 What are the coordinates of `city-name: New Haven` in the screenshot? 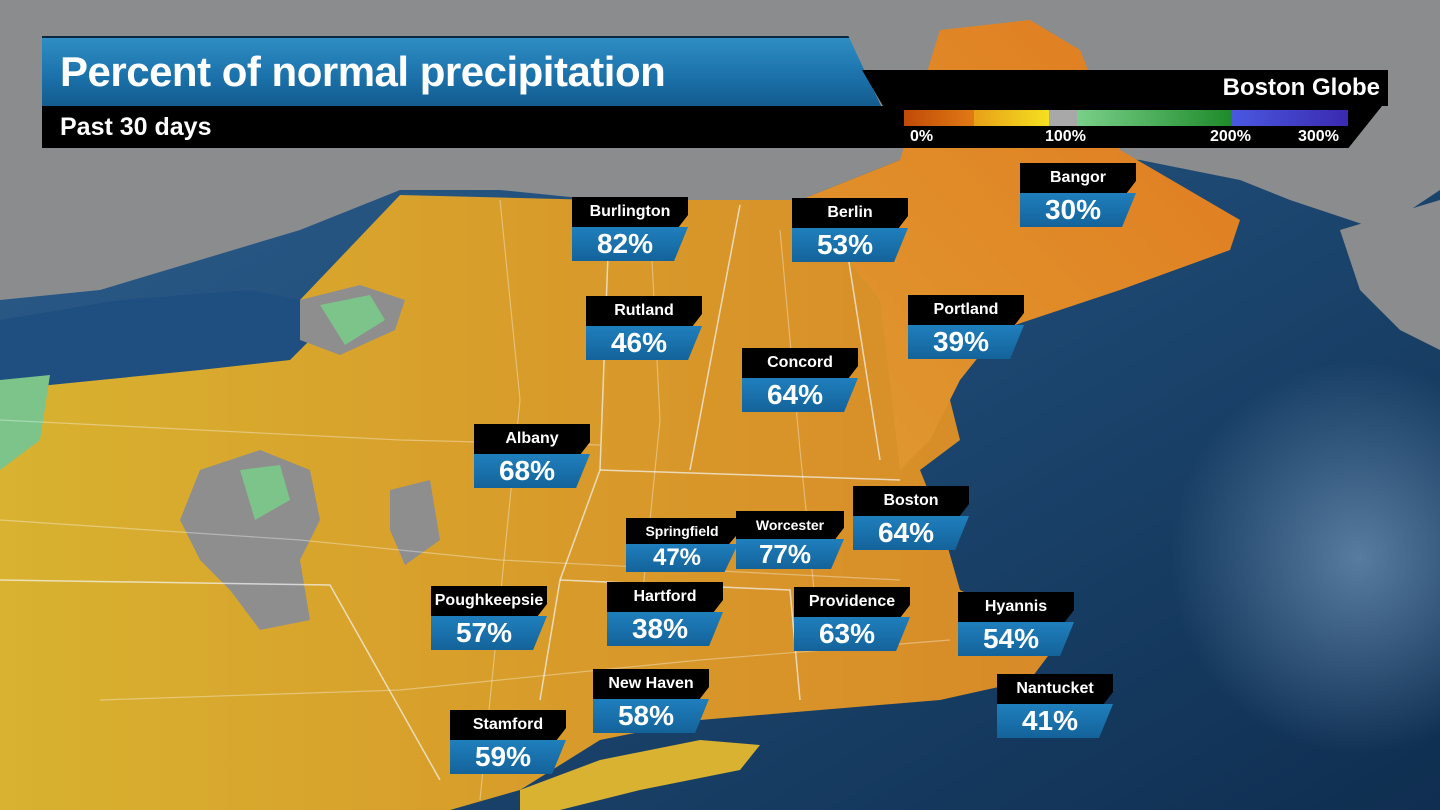 It's located at (651, 684).